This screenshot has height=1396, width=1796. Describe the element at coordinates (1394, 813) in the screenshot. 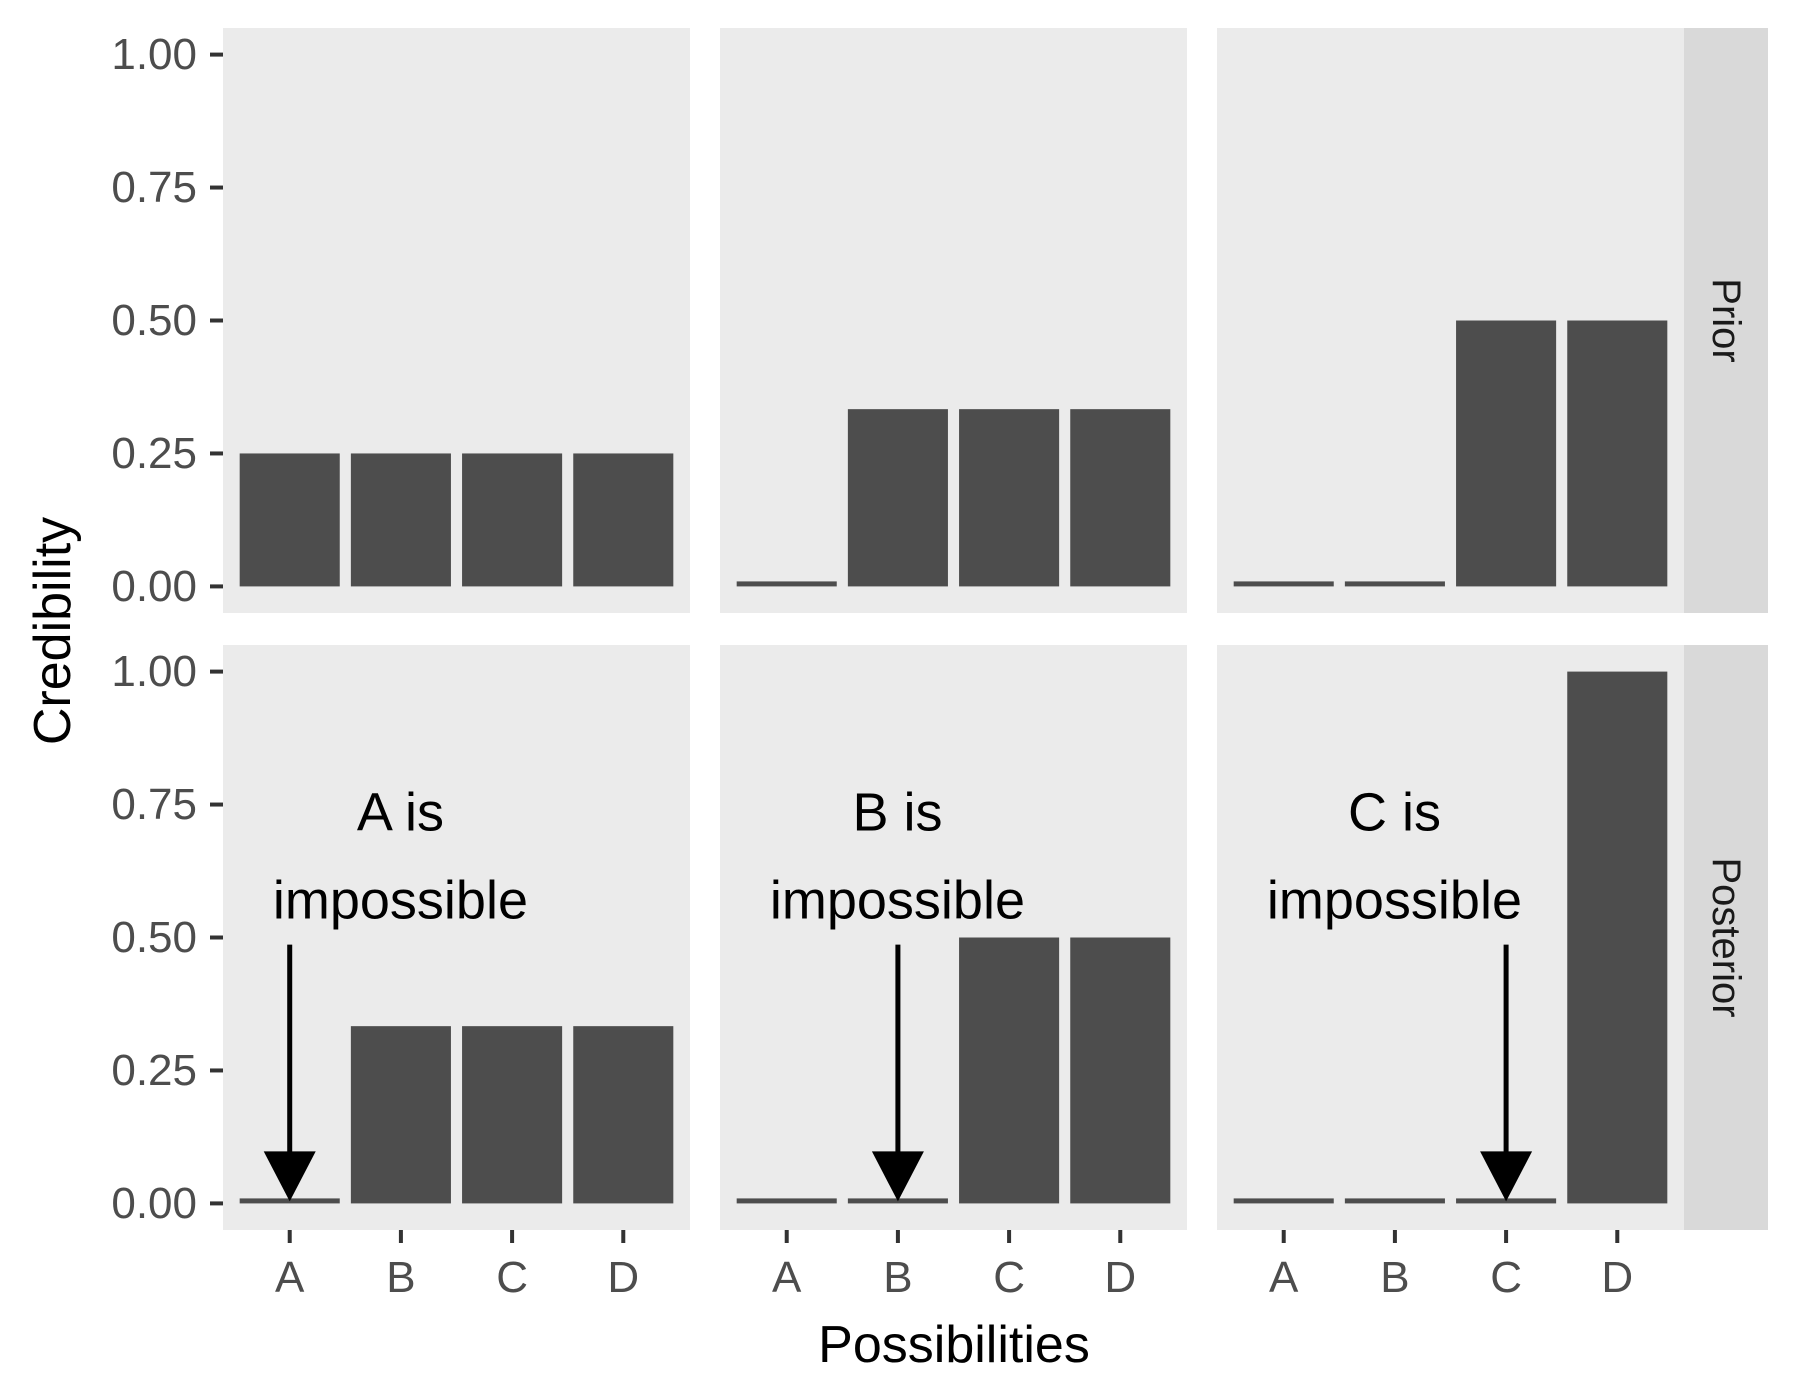

I see `annotation-line-1: C is` at that location.